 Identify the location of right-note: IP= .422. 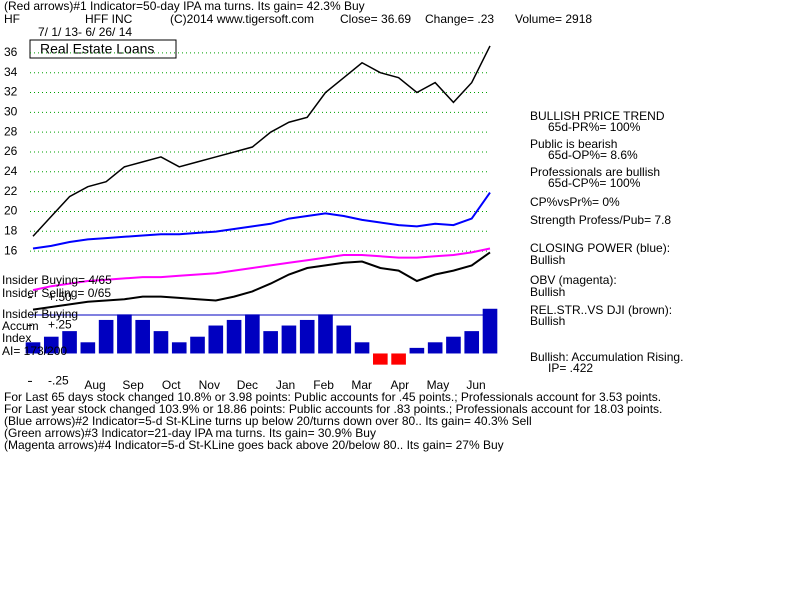
(570, 368).